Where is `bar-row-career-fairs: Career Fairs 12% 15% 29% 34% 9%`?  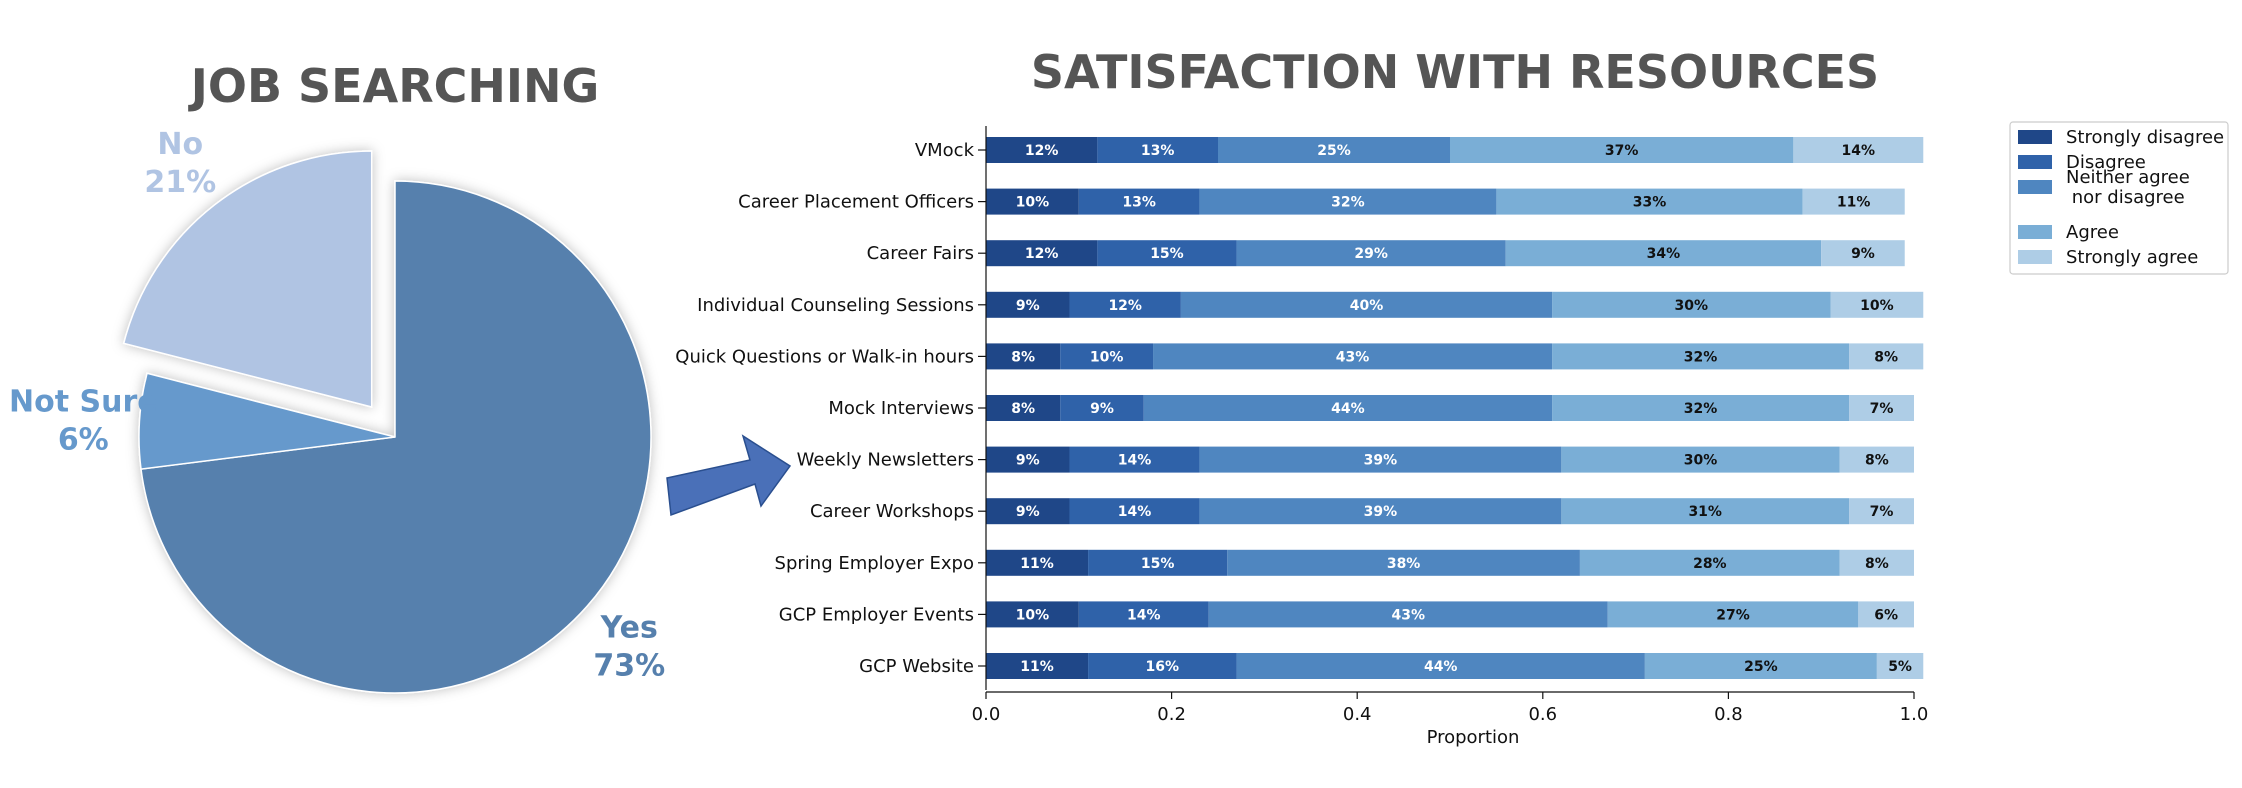
bar-row-career-fairs: Career Fairs 12% 15% 29% 34% 9% is located at coordinates (1386, 253).